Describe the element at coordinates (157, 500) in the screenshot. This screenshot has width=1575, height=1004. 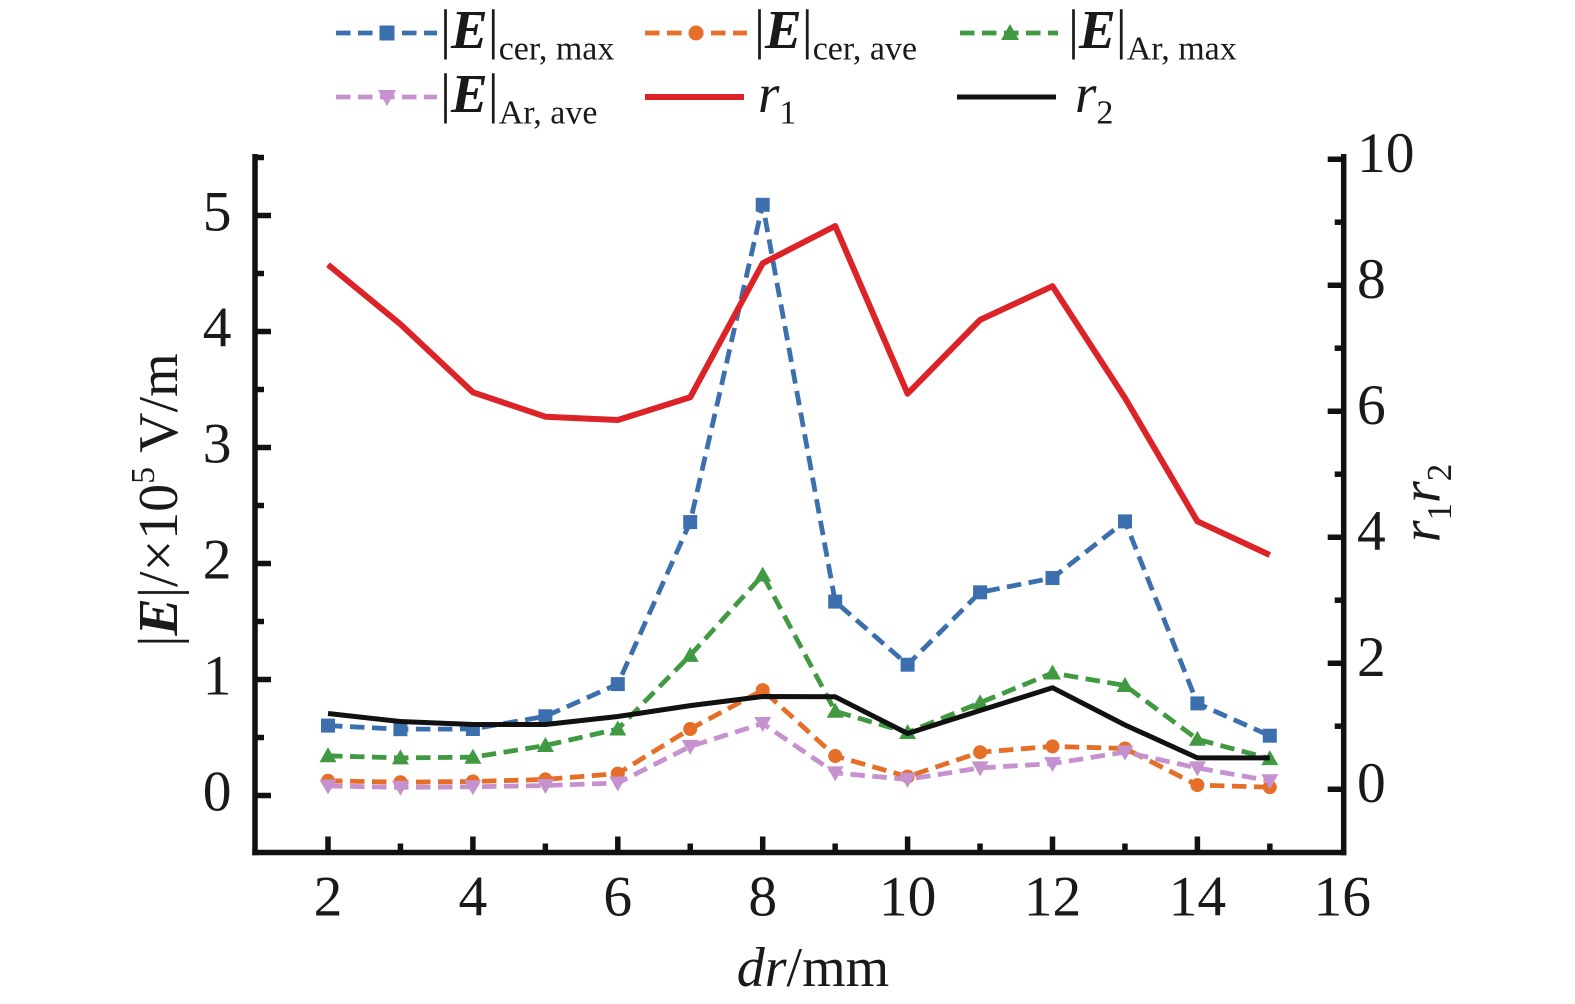
I see `svg-text: |E|/×105 V/m` at that location.